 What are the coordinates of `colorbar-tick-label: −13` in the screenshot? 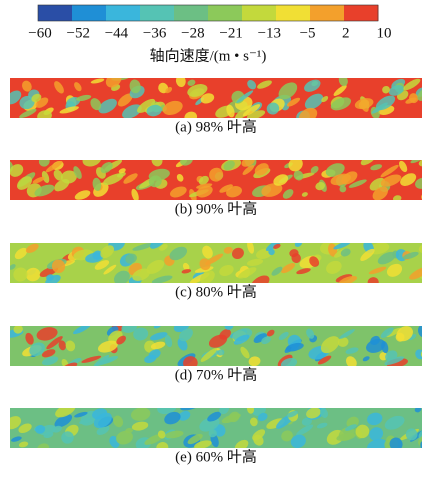 It's located at (269, 33).